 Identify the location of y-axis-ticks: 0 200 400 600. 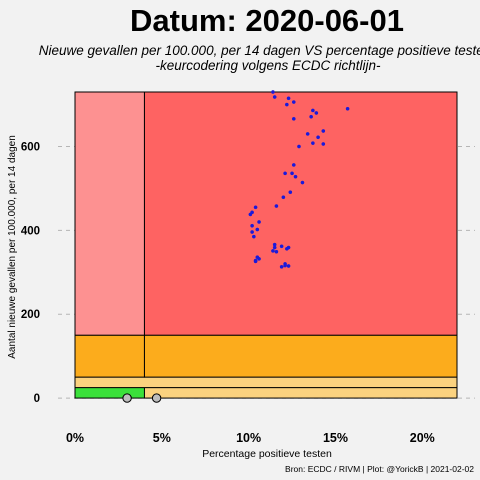
(30, 274).